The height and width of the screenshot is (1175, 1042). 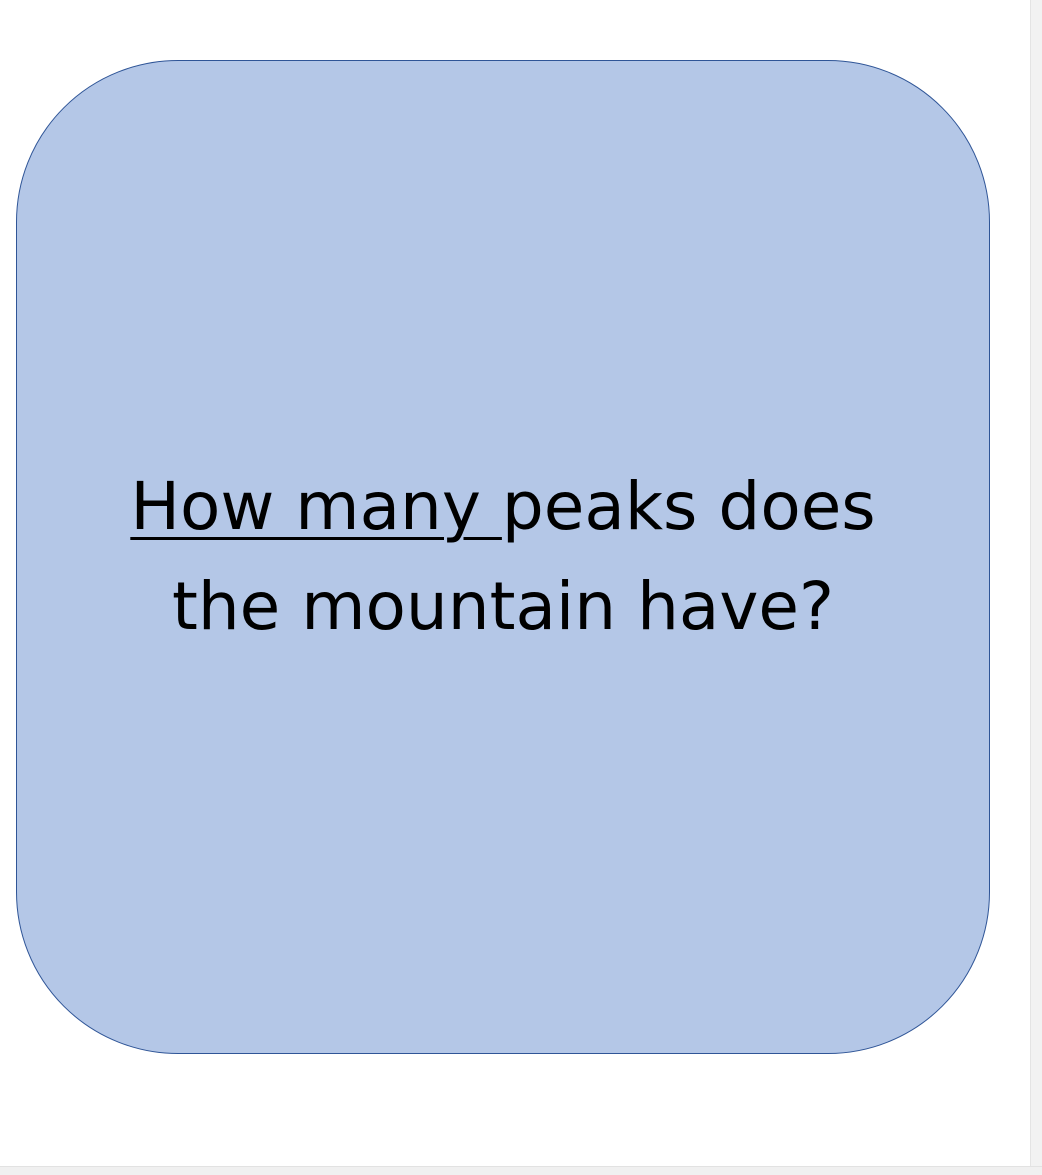 I want to click on question-line2: the mountain have?, so click(x=503, y=606).